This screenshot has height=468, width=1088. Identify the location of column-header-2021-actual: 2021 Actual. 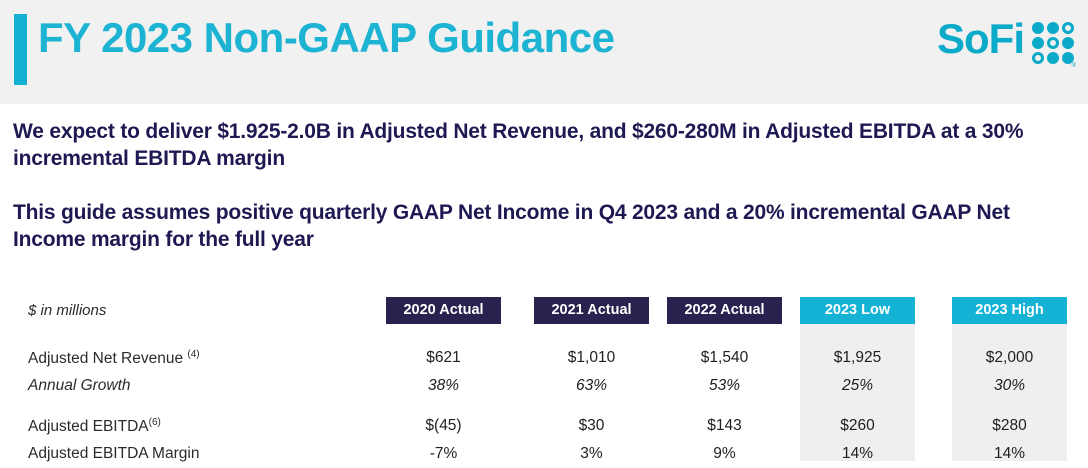
(591, 311).